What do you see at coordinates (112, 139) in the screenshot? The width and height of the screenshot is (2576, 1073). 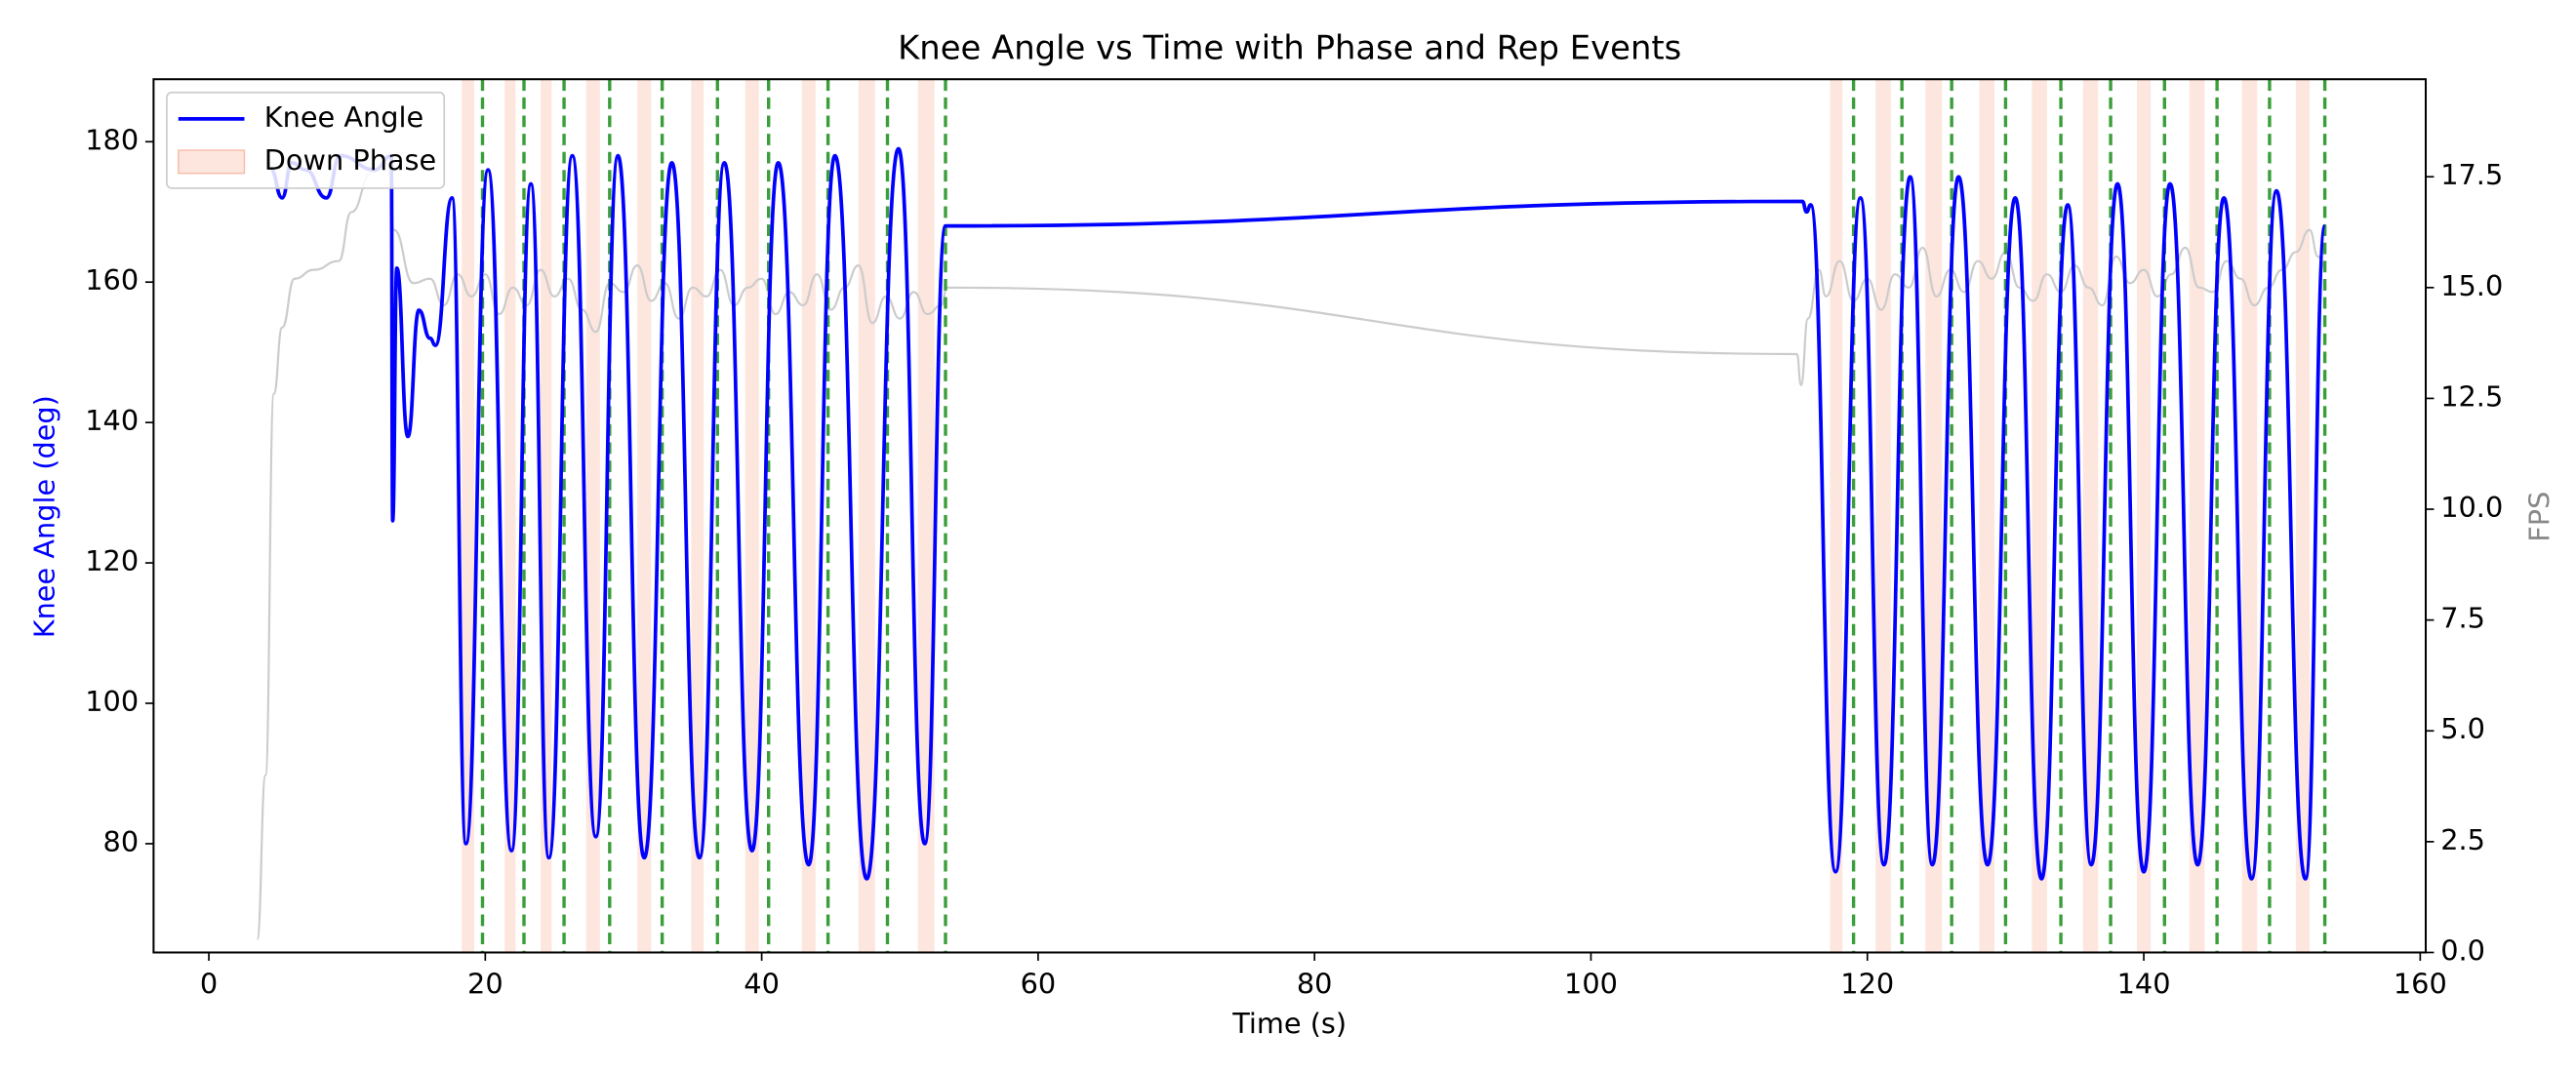 I see `y-tick-label: 180` at bounding box center [112, 139].